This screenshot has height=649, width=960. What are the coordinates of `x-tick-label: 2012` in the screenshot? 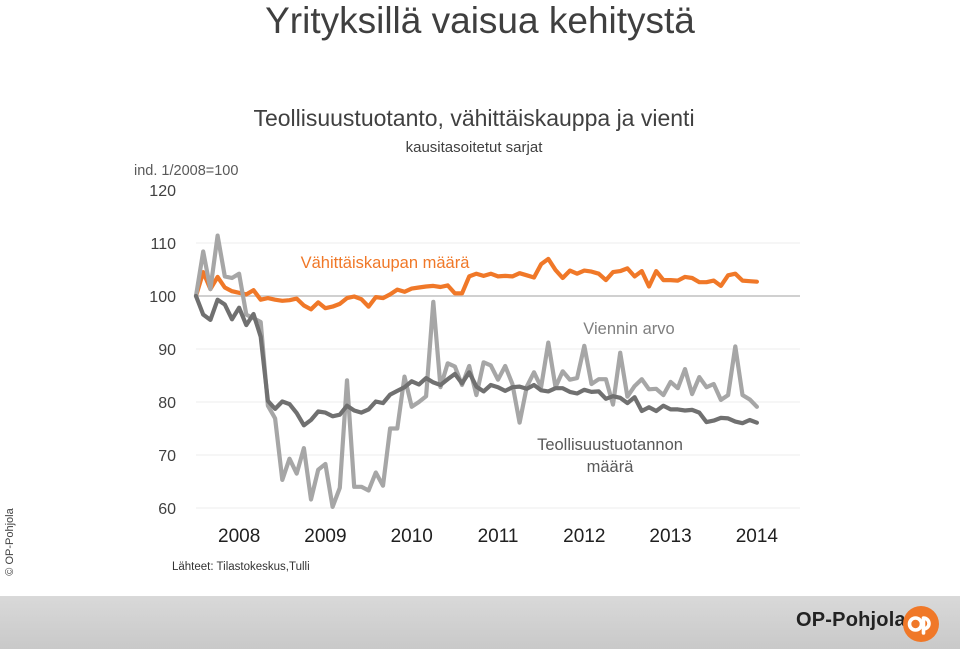 It's located at (584, 536).